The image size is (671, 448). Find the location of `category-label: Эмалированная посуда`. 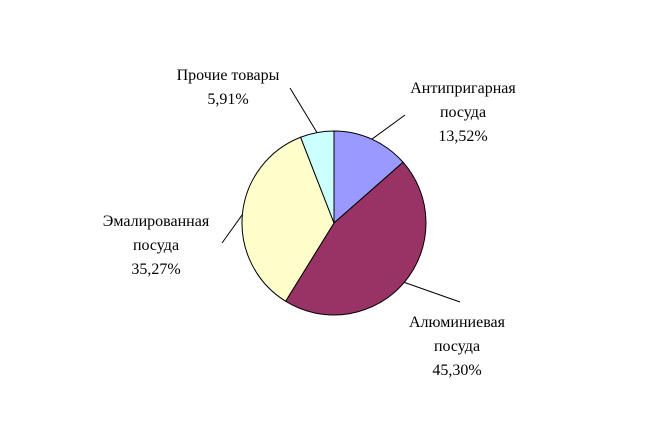

category-label: Эмалированная посуда is located at coordinates (156, 233).